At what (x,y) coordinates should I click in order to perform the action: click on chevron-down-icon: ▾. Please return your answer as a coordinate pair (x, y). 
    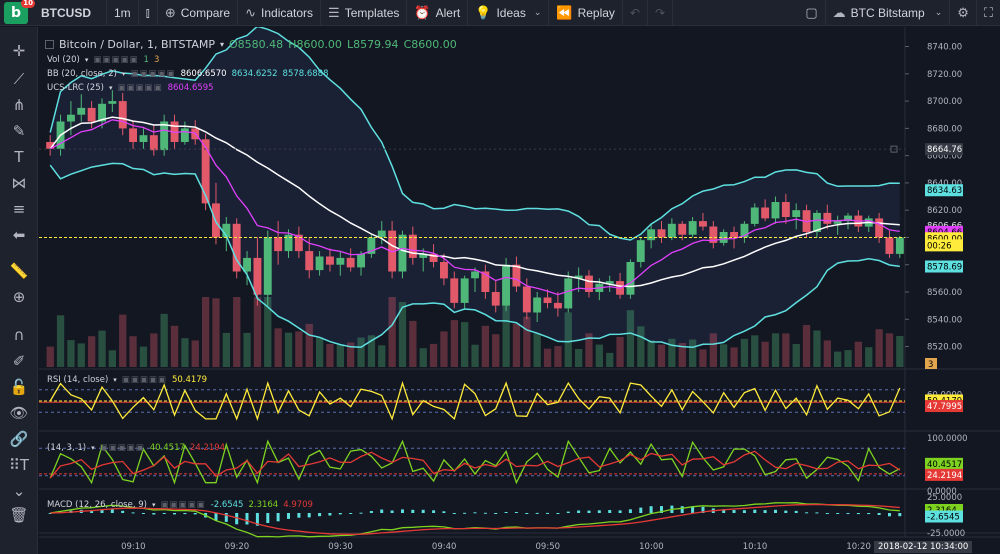
    Looking at the image, I should click on (222, 44).